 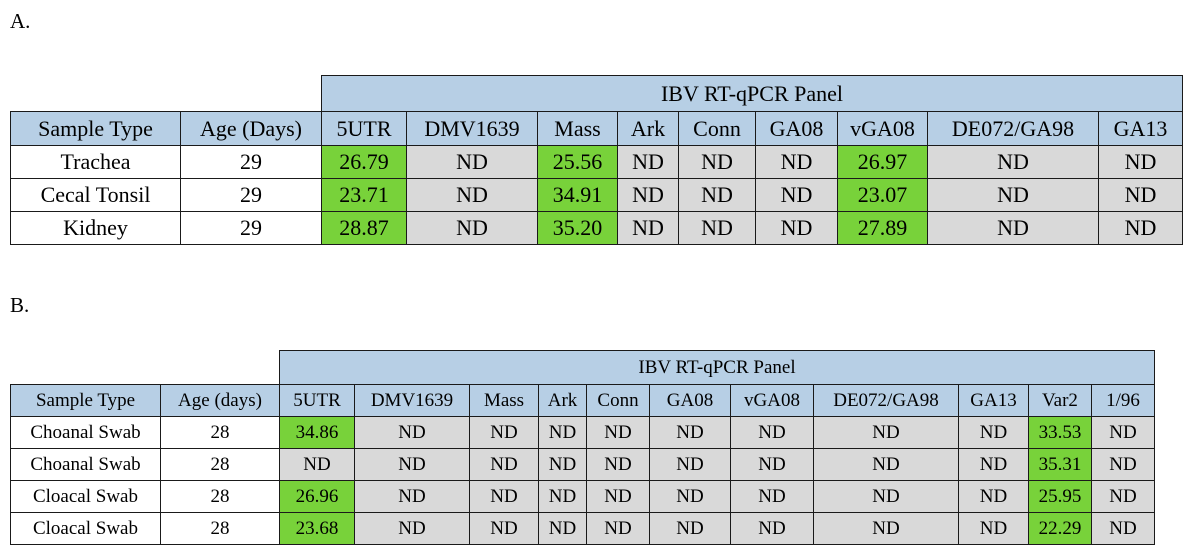 I want to click on result-cell-positive: 34.91, so click(x=577, y=195).